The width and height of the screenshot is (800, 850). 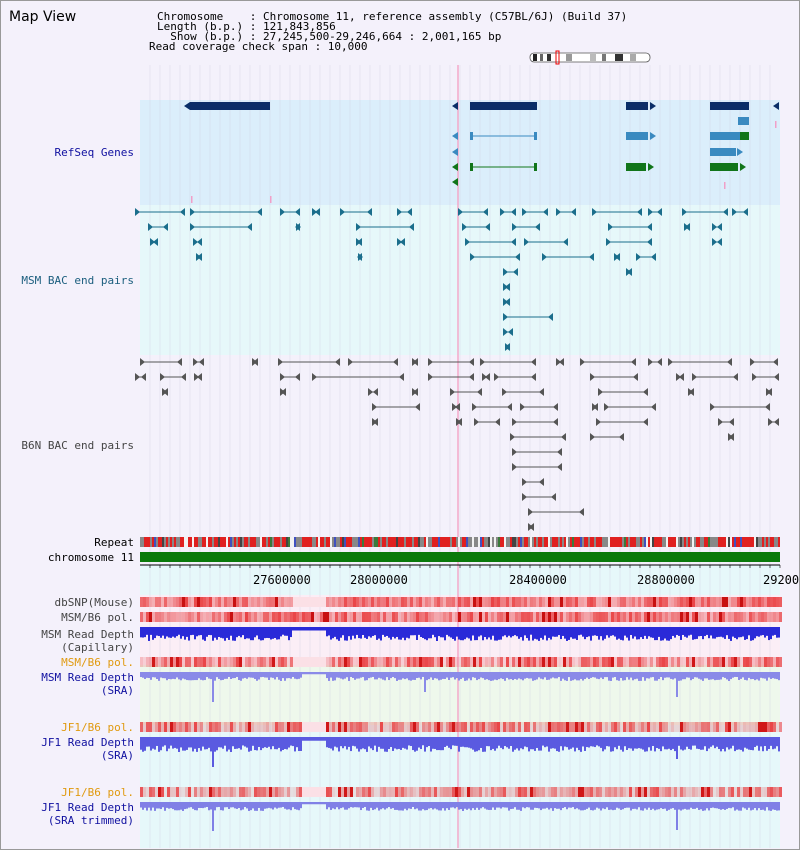 What do you see at coordinates (87, 749) in the screenshot?
I see `jf1-depth-sra-label: JF1 Read Depth (SRA)` at bounding box center [87, 749].